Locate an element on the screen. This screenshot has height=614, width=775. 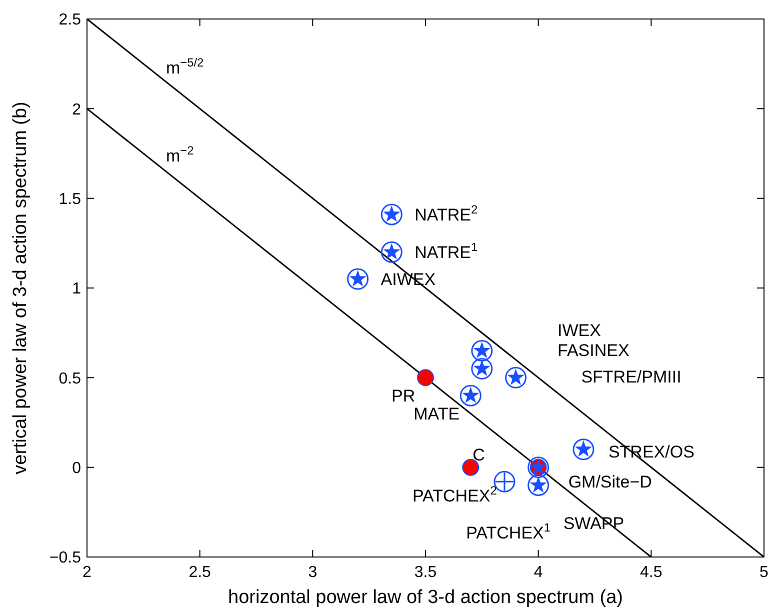
annotation: NATRE$^{1}$ is located at coordinates (446, 251).